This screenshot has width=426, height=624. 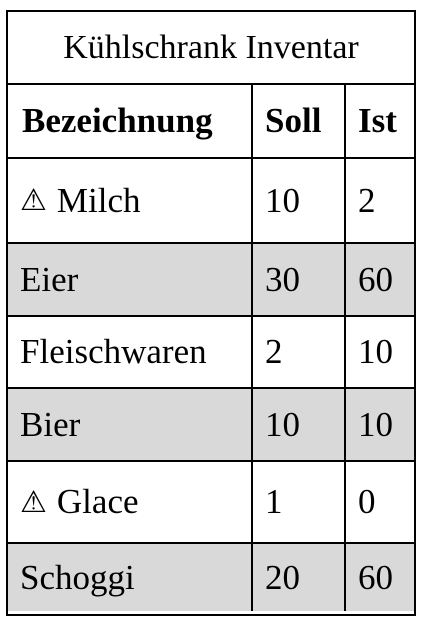 I want to click on cell-name: Fleischwaren, so click(x=130, y=353).